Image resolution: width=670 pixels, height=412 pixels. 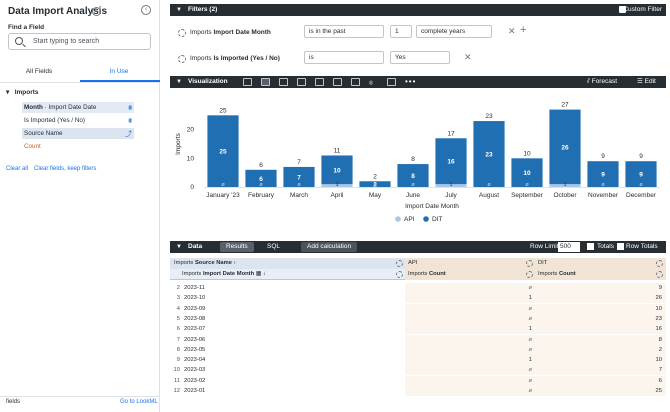 I want to click on data-label-dit: 9, so click(x=641, y=175).